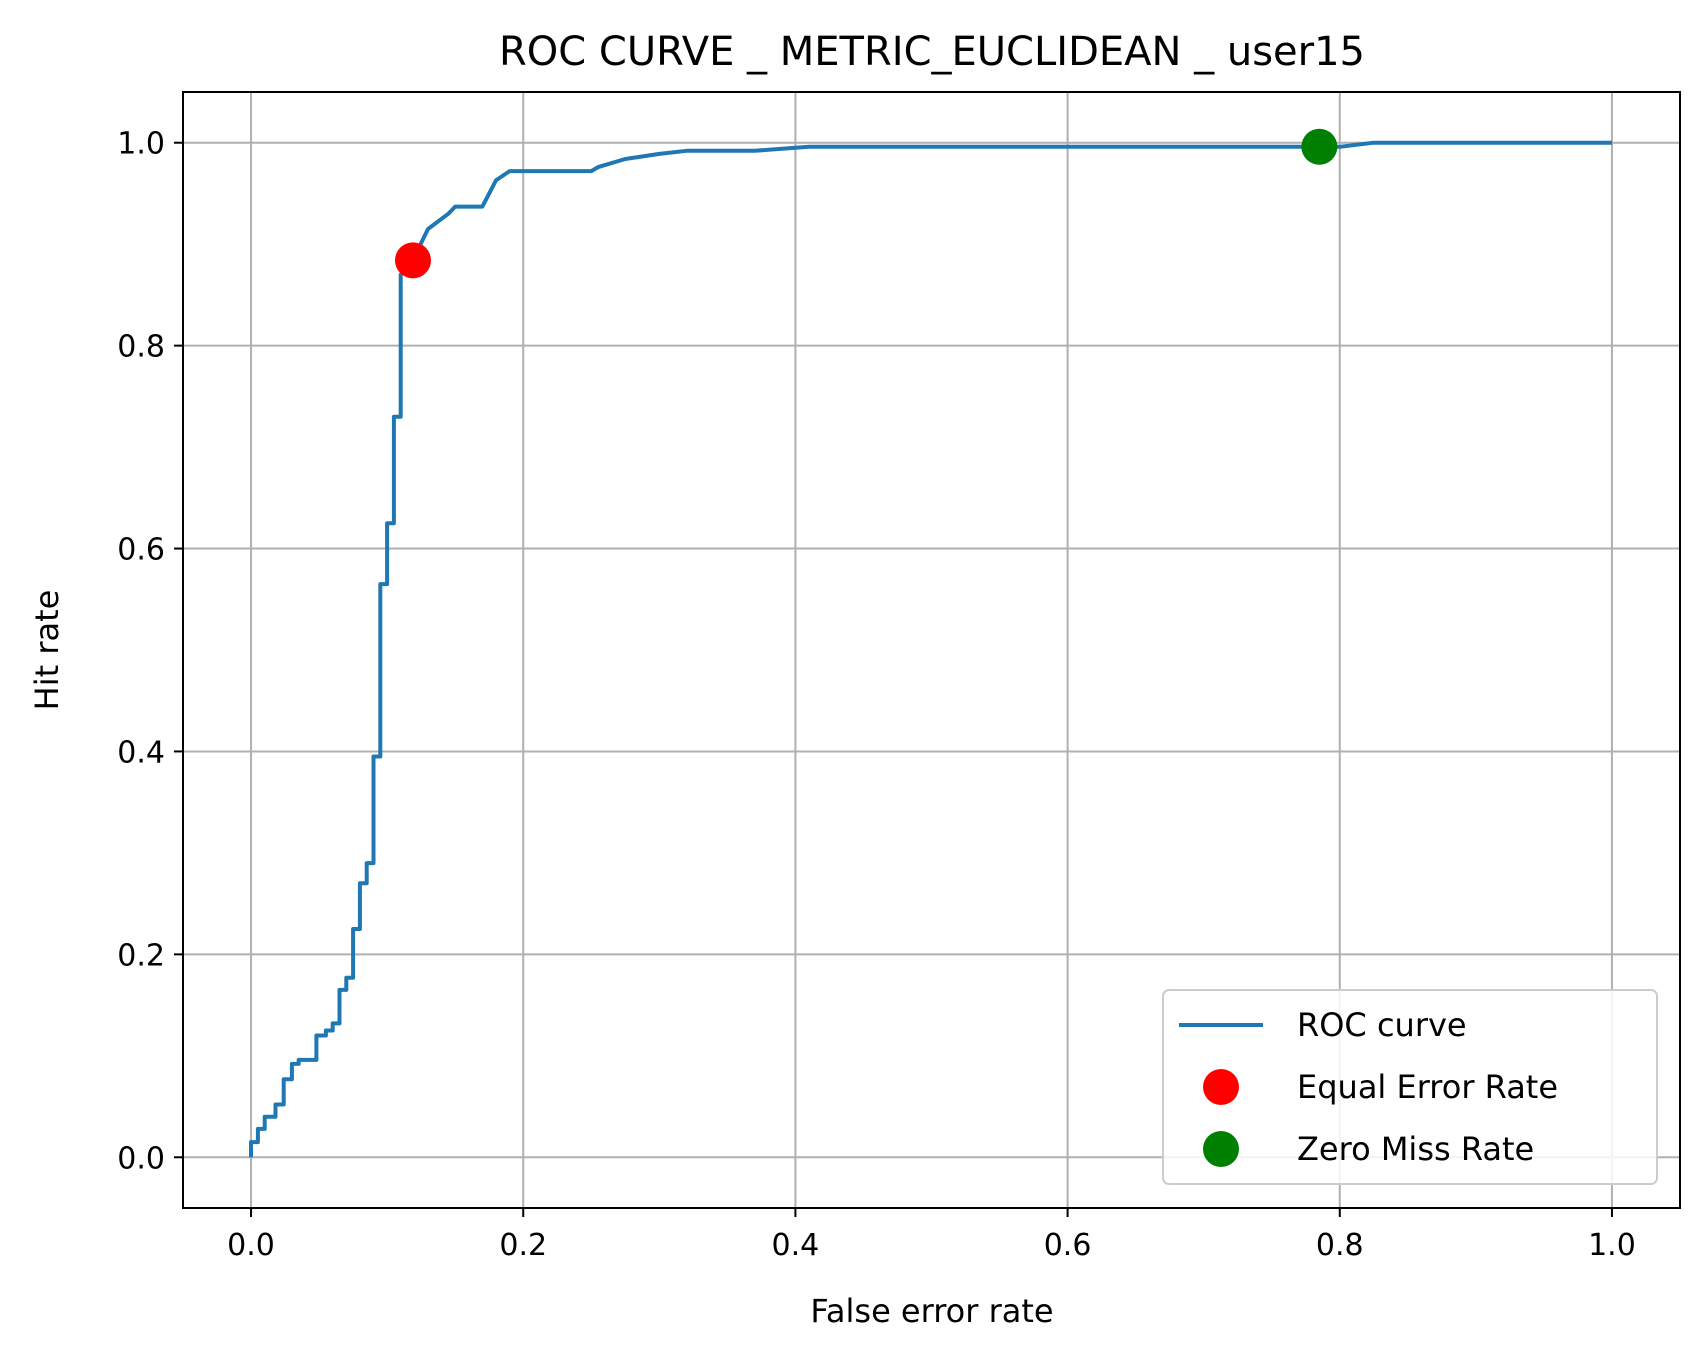 Image resolution: width=1700 pixels, height=1356 pixels. I want to click on equal-error-rate-marker, so click(412, 260).